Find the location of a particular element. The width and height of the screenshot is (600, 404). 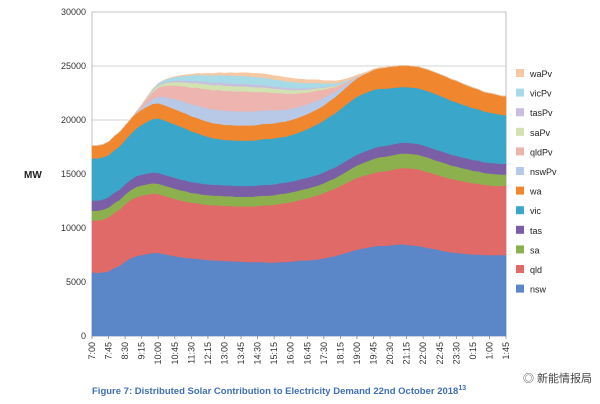

x-tick-label: 7:45 is located at coordinates (109, 351).